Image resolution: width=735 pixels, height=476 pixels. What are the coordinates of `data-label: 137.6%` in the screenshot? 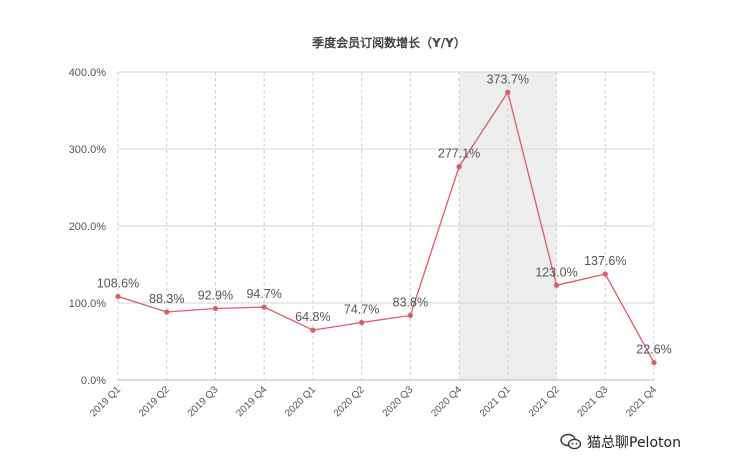 It's located at (605, 261).